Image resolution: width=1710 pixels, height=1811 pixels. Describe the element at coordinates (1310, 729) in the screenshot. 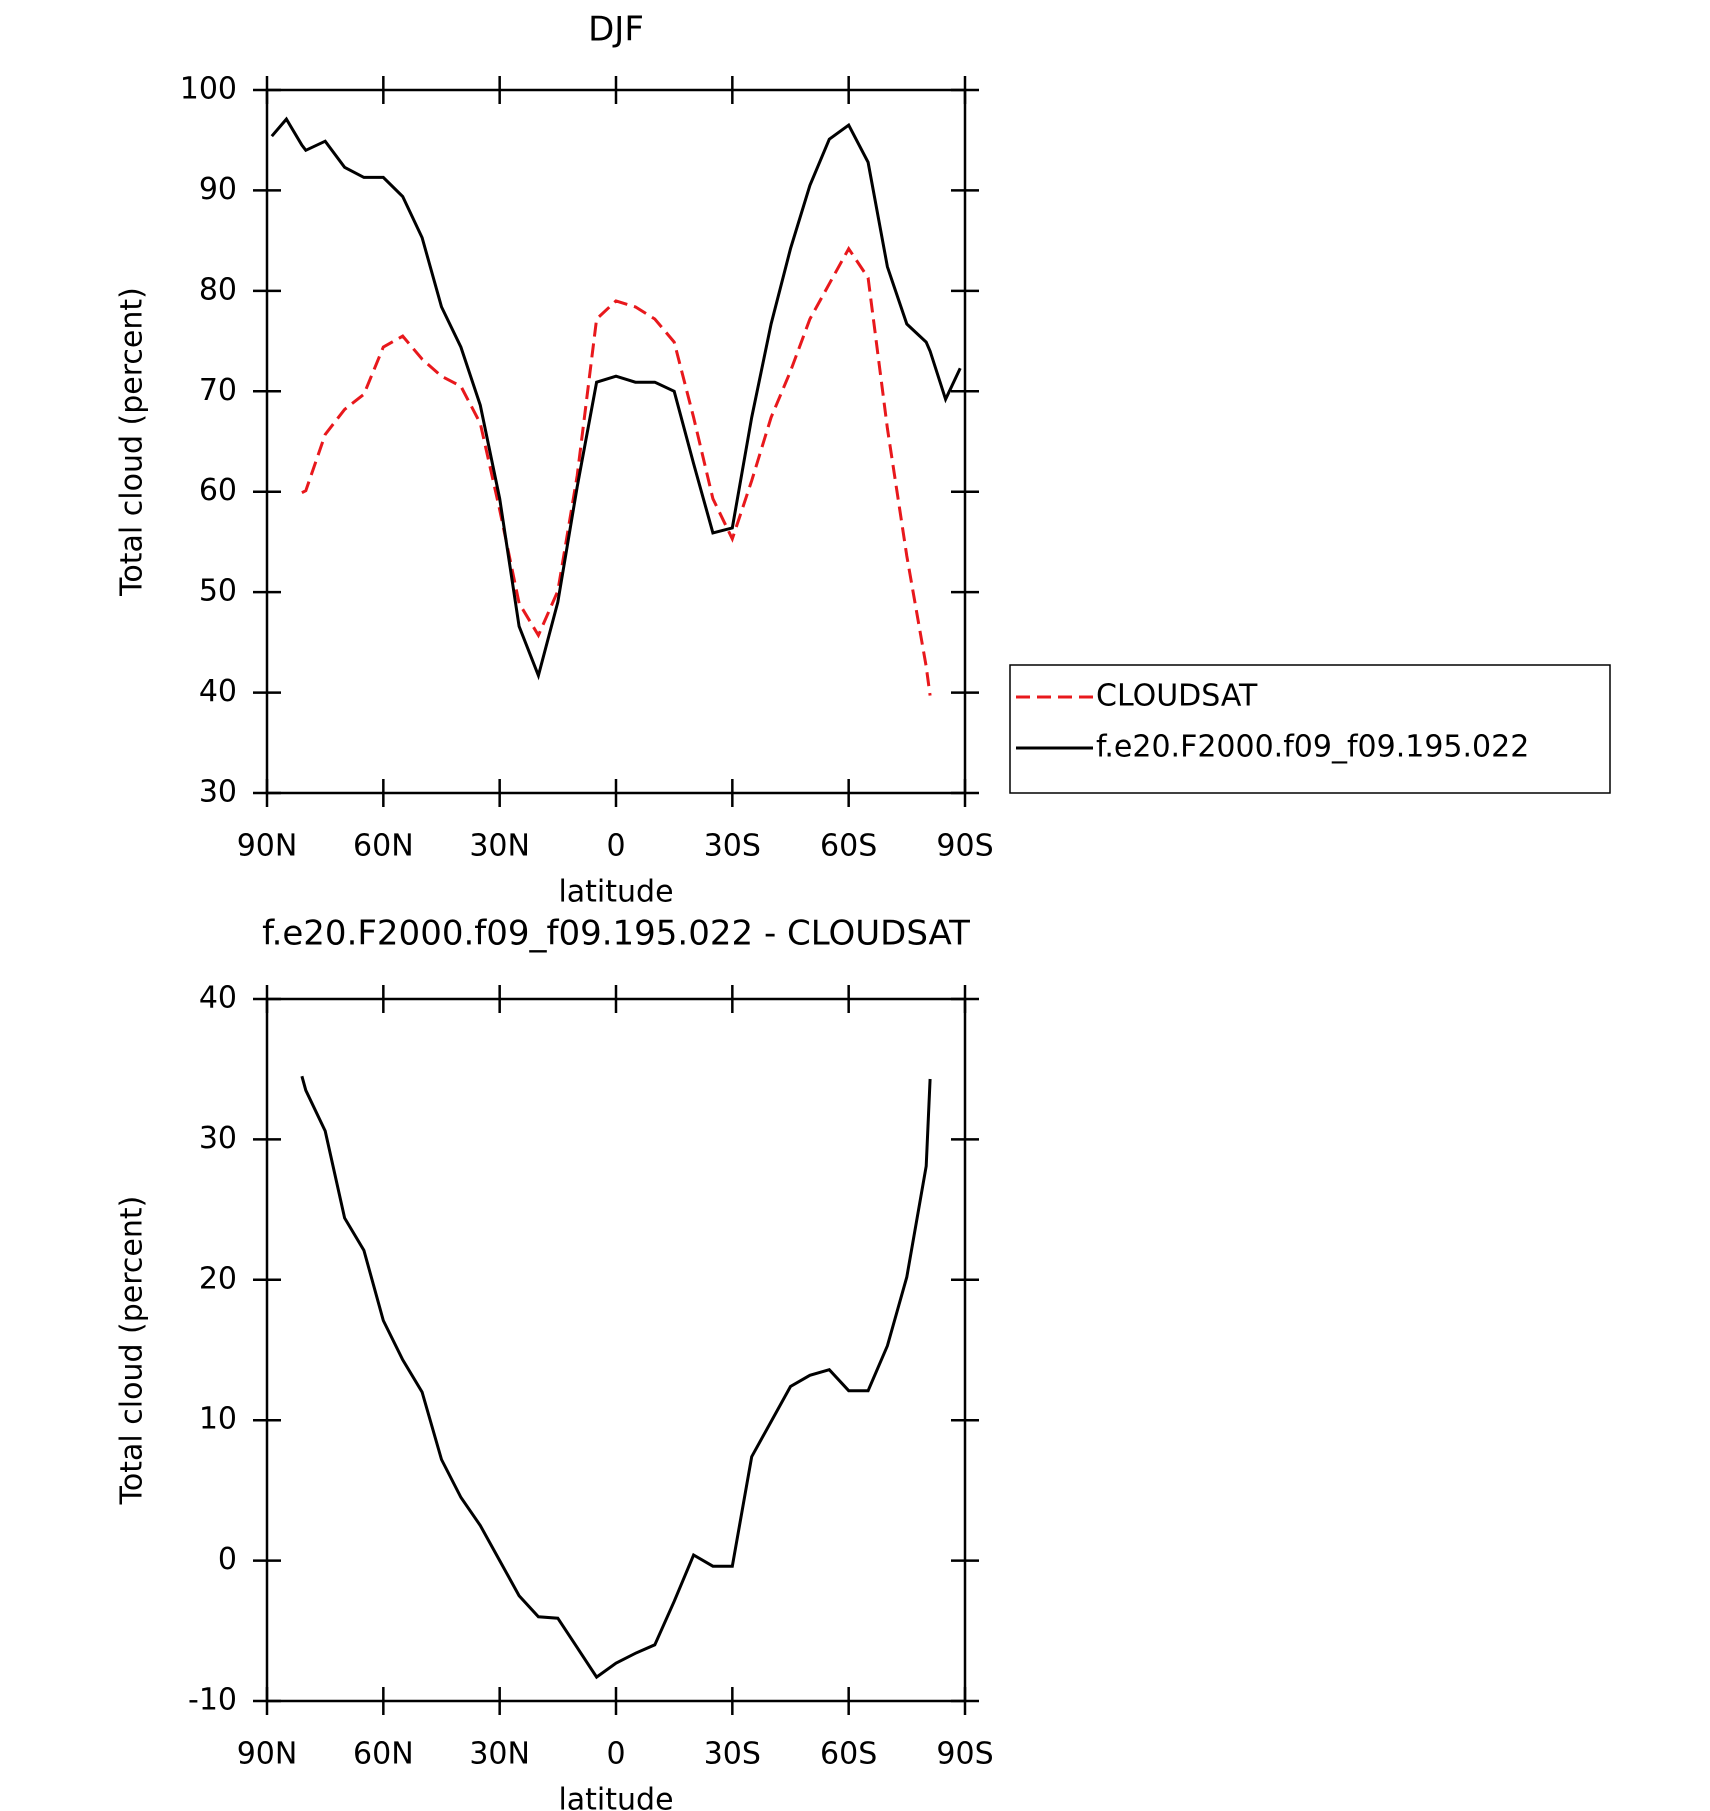

I see `legend-box` at that location.